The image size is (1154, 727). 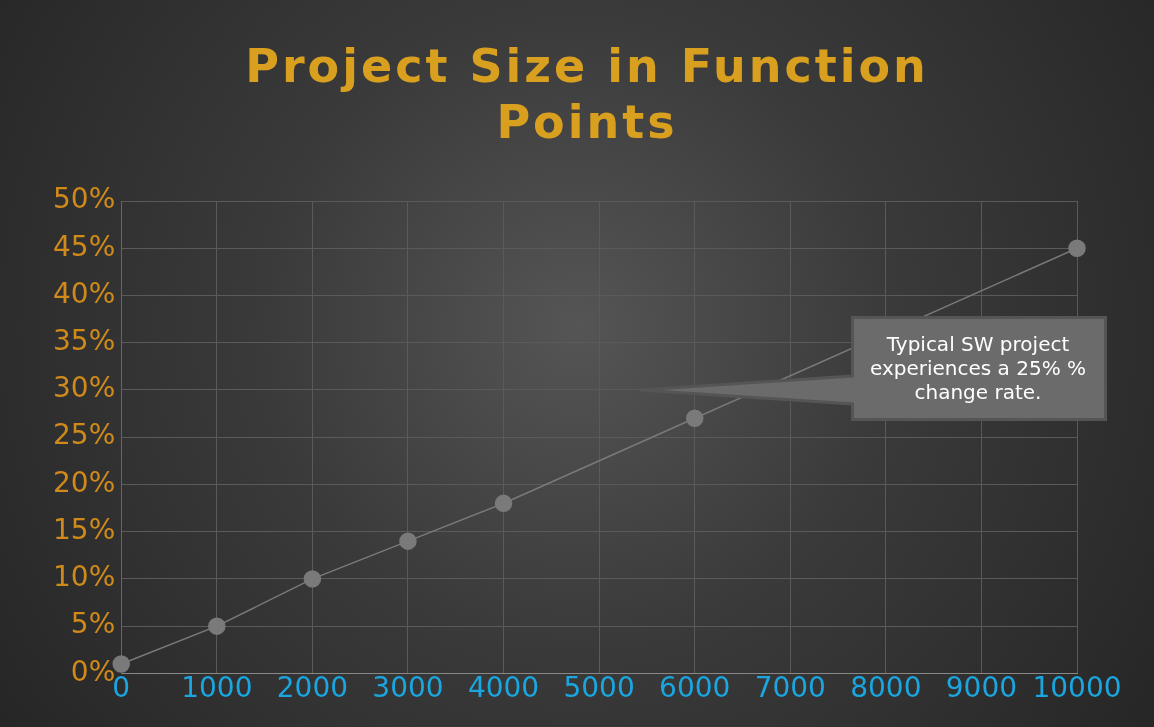 What do you see at coordinates (790, 688) in the screenshot?
I see `x-tick-label: 7000` at bounding box center [790, 688].